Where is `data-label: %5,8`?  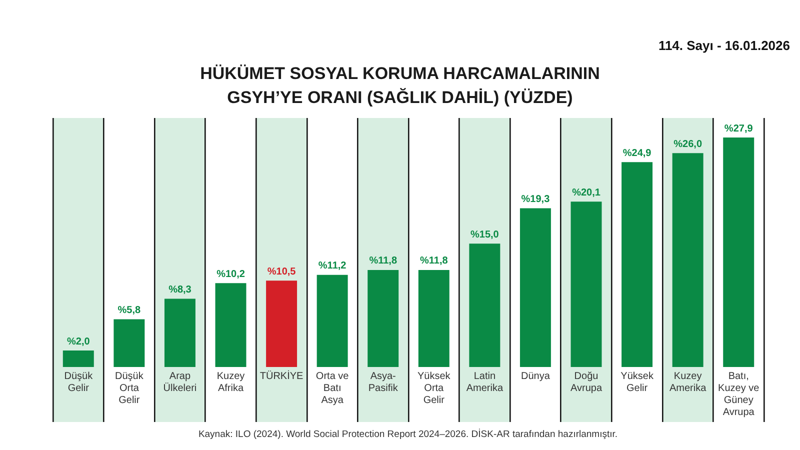
data-label: %5,8 is located at coordinates (130, 310).